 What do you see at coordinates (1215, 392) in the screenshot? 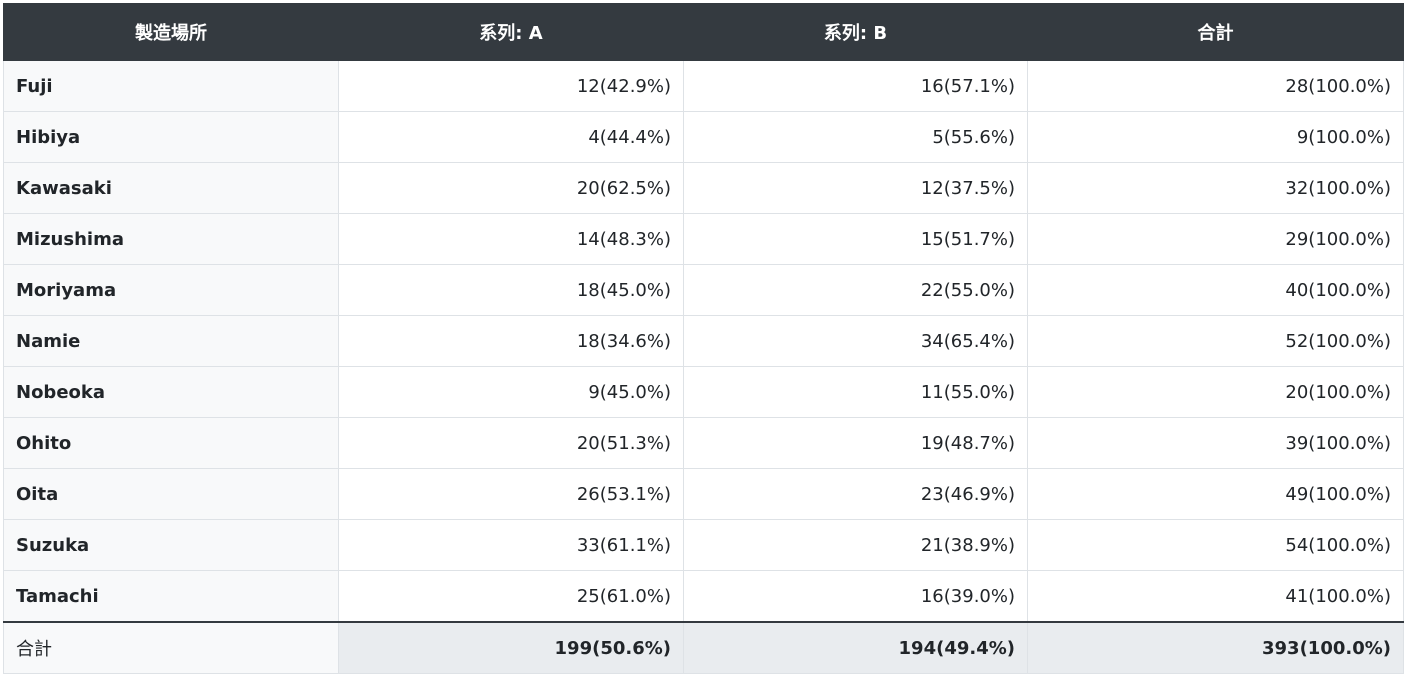
I see `cell-total: 20(100.0%)` at bounding box center [1215, 392].